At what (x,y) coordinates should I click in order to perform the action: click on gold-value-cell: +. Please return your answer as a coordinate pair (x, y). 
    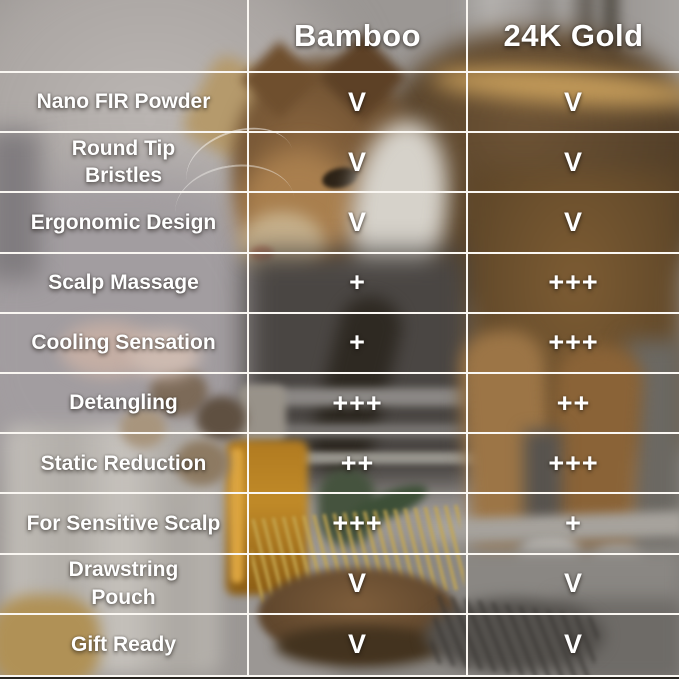
    Looking at the image, I should click on (572, 524).